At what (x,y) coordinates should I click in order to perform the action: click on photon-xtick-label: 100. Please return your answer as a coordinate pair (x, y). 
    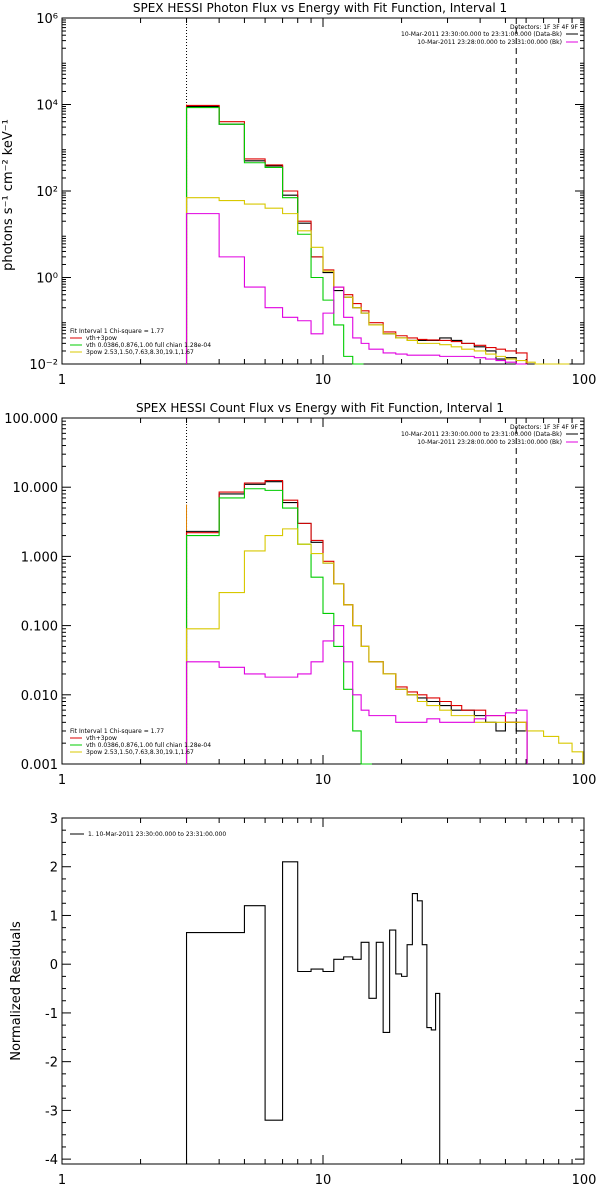
    Looking at the image, I should click on (584, 380).